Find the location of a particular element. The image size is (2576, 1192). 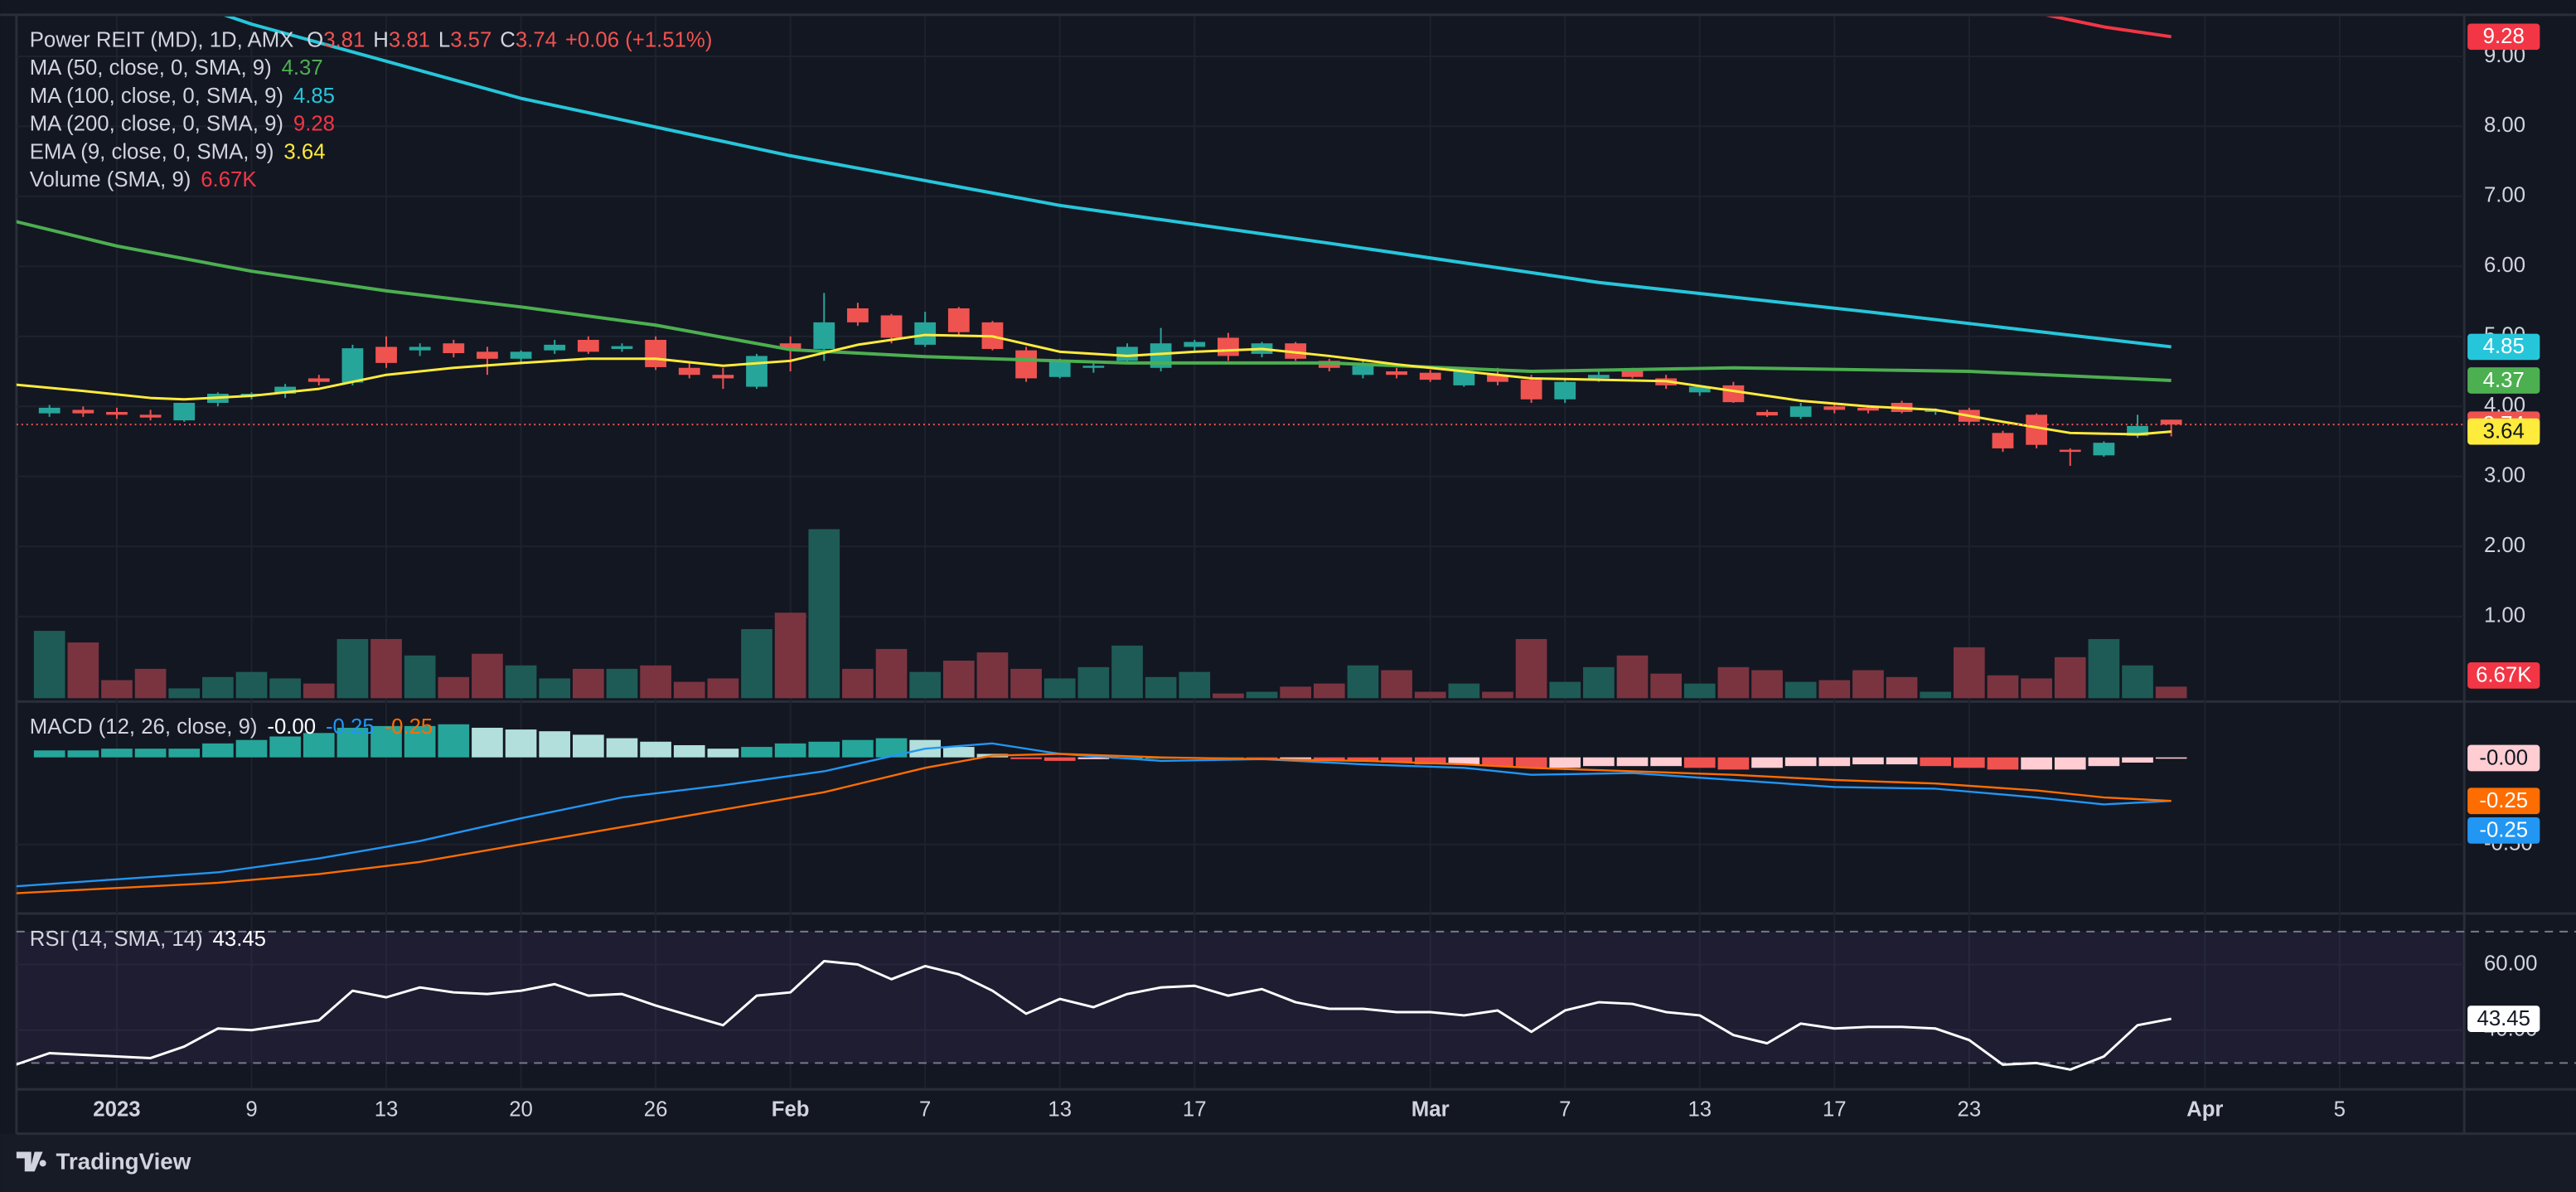

macd-badge-bg is located at coordinates (2503, 830).